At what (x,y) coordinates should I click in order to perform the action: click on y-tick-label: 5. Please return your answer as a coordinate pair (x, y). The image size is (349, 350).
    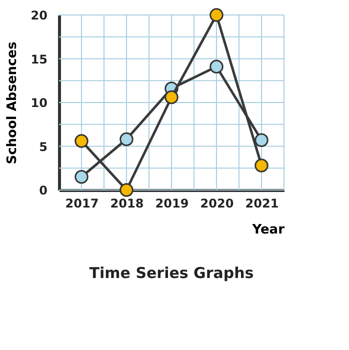
    Looking at the image, I should click on (43, 147).